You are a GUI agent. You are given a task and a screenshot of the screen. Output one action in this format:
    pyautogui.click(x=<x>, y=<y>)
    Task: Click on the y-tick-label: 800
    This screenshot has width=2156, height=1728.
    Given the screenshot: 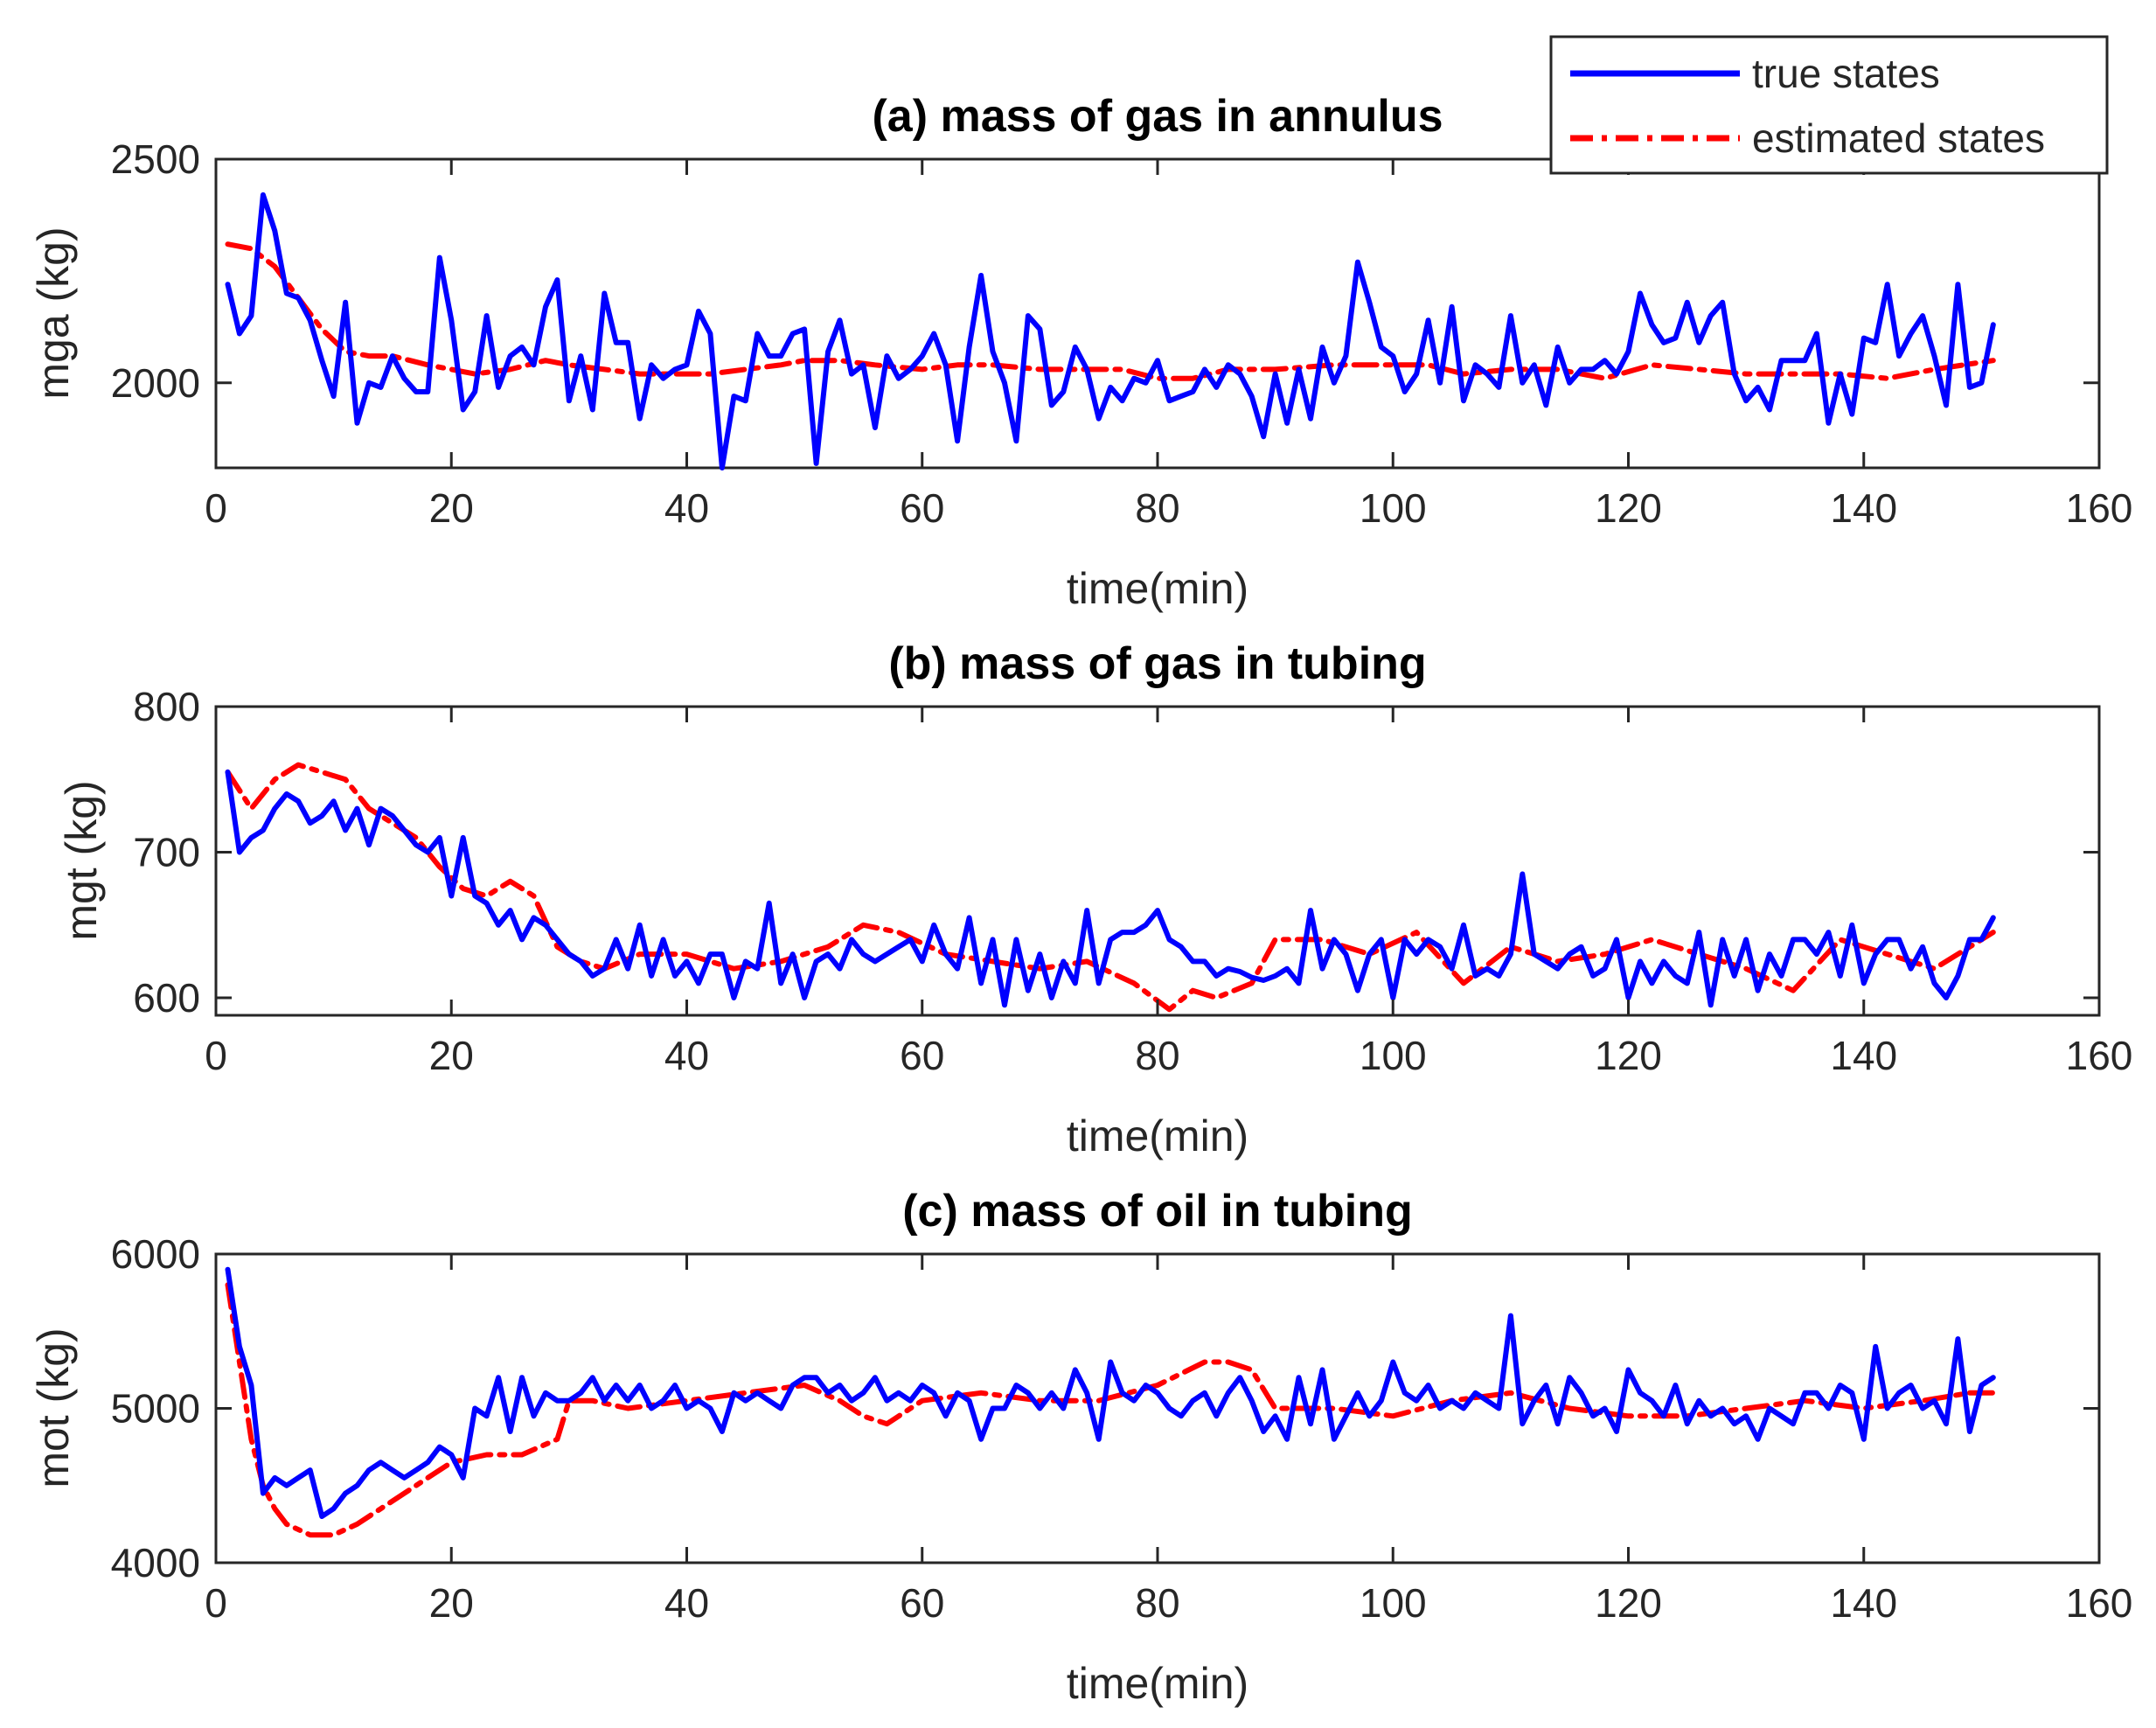 What is the action you would take?
    pyautogui.click(x=166, y=707)
    